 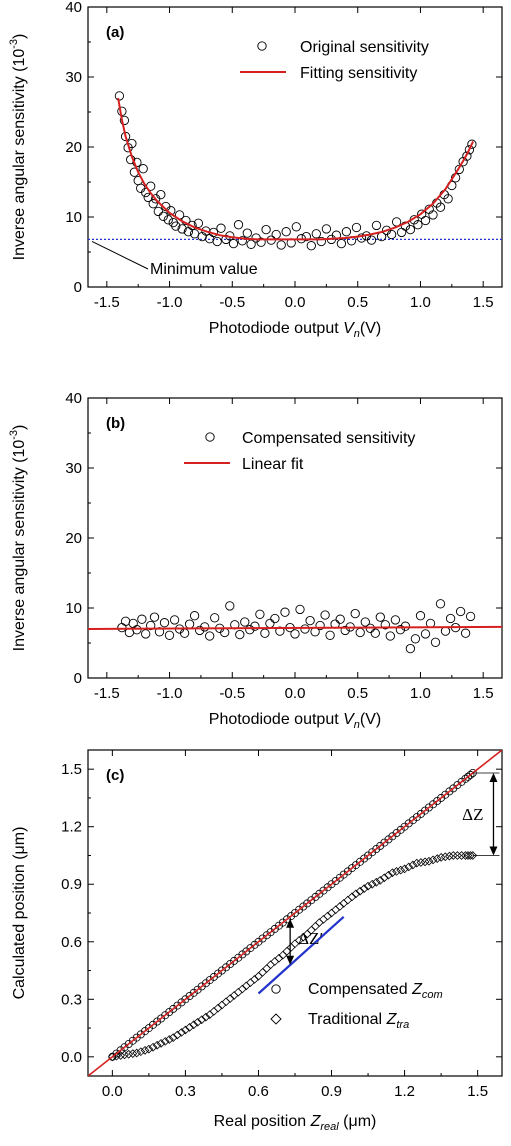 I want to click on x-tick-label: -1.5, so click(x=107, y=693).